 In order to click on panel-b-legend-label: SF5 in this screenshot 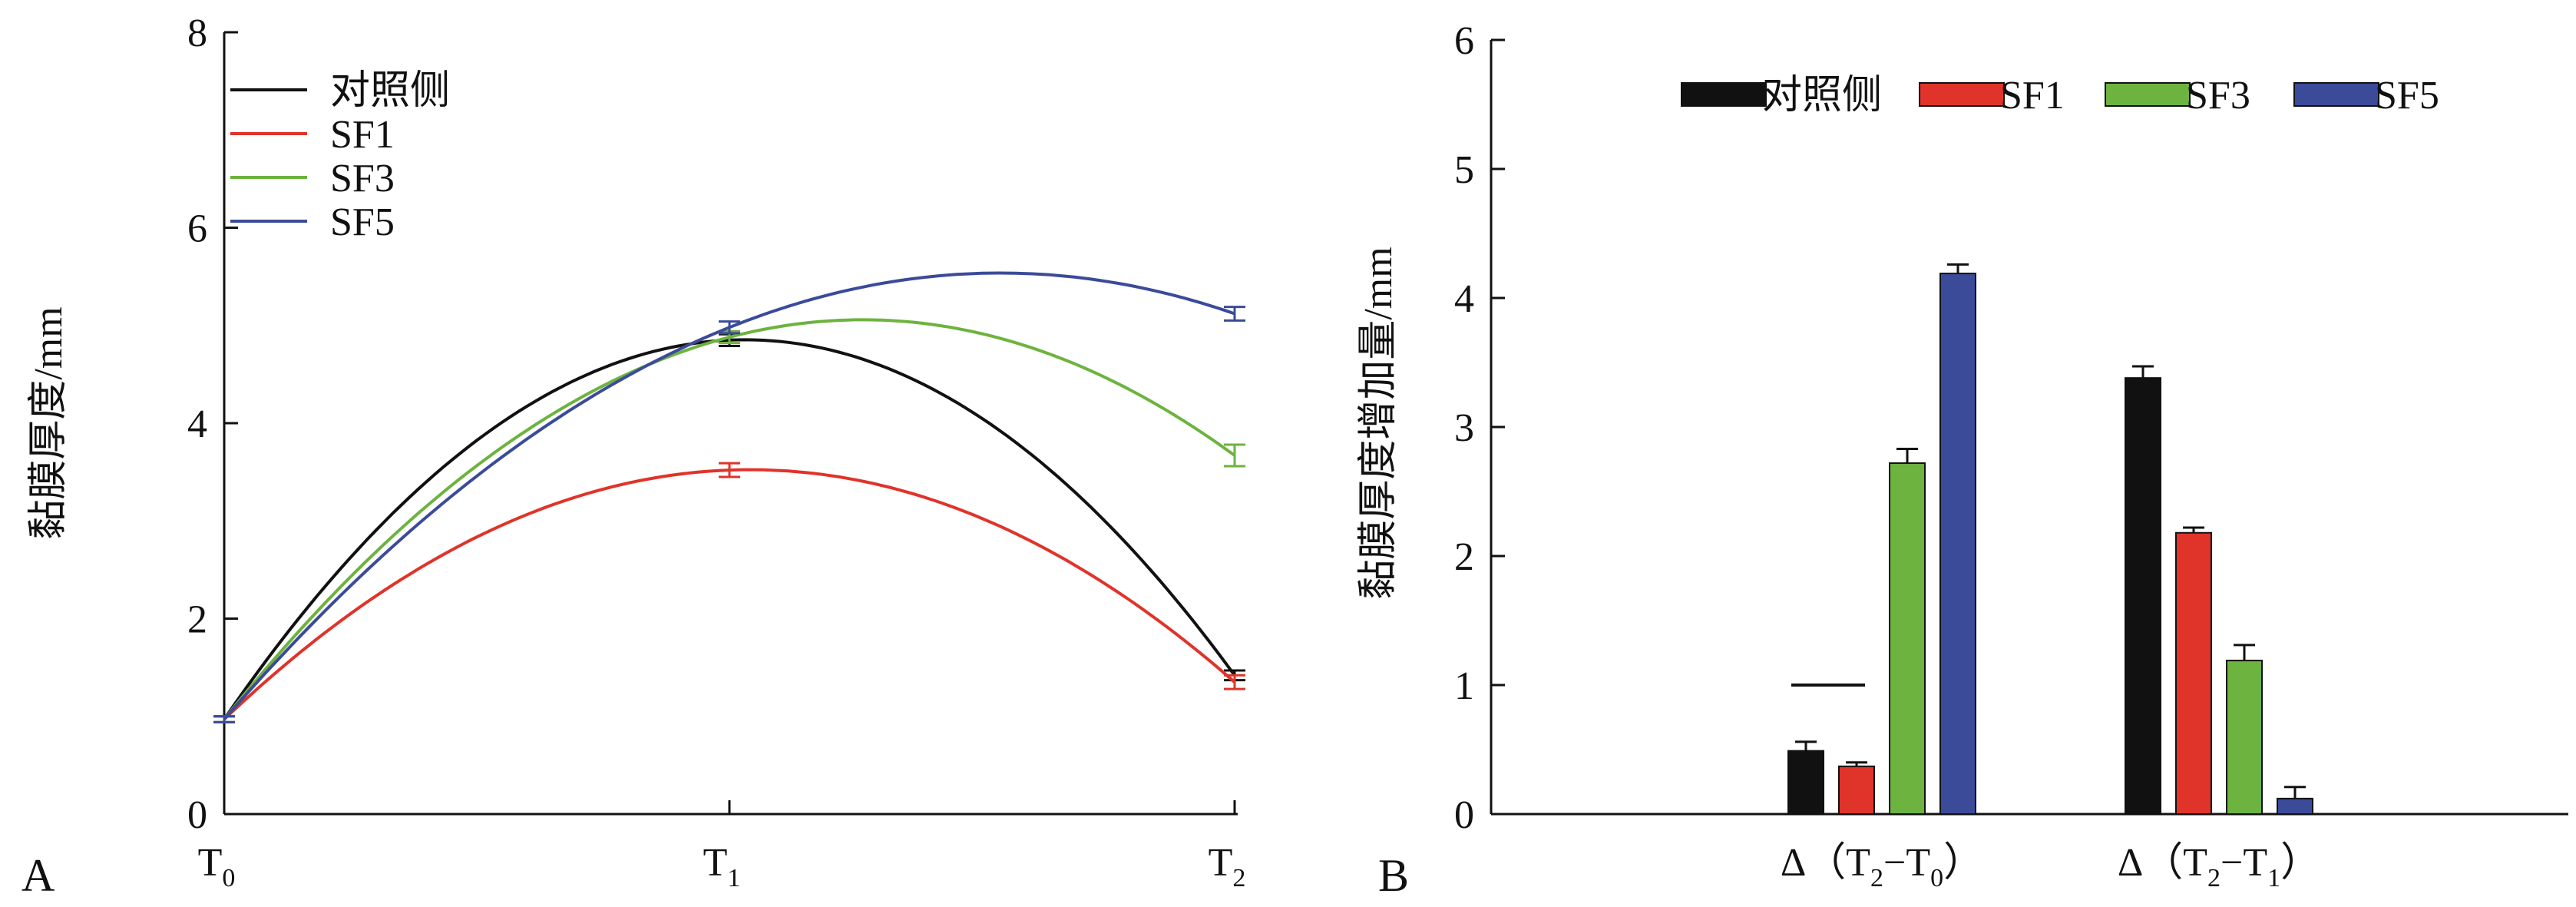, I will do `click(2407, 96)`.